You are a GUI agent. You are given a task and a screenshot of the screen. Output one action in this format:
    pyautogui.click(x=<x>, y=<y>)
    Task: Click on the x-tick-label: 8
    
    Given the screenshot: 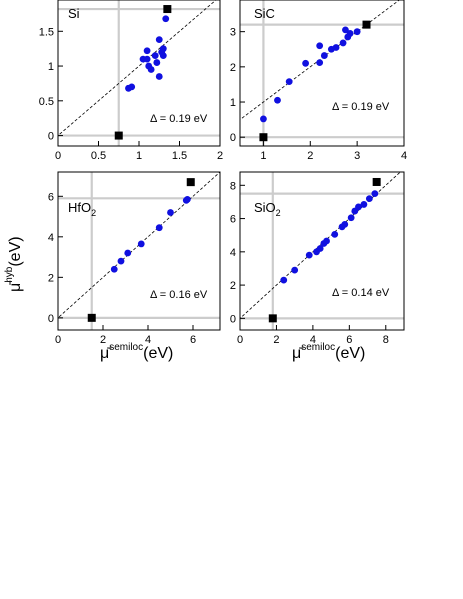 What is the action you would take?
    pyautogui.click(x=386, y=340)
    